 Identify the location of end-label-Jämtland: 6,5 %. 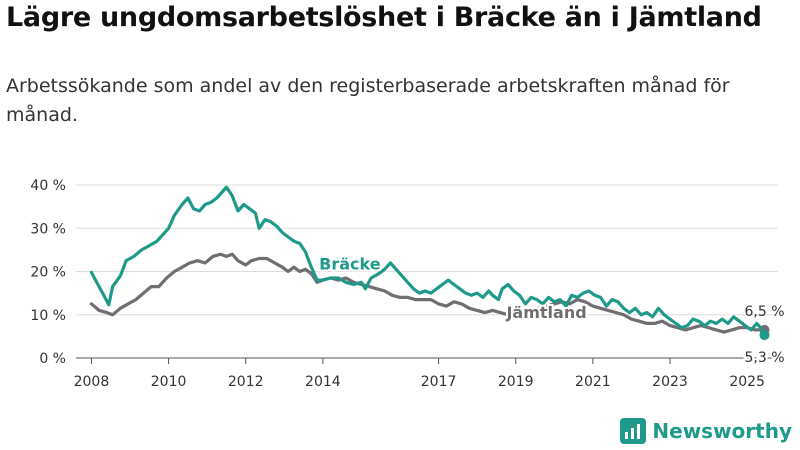
(764, 312).